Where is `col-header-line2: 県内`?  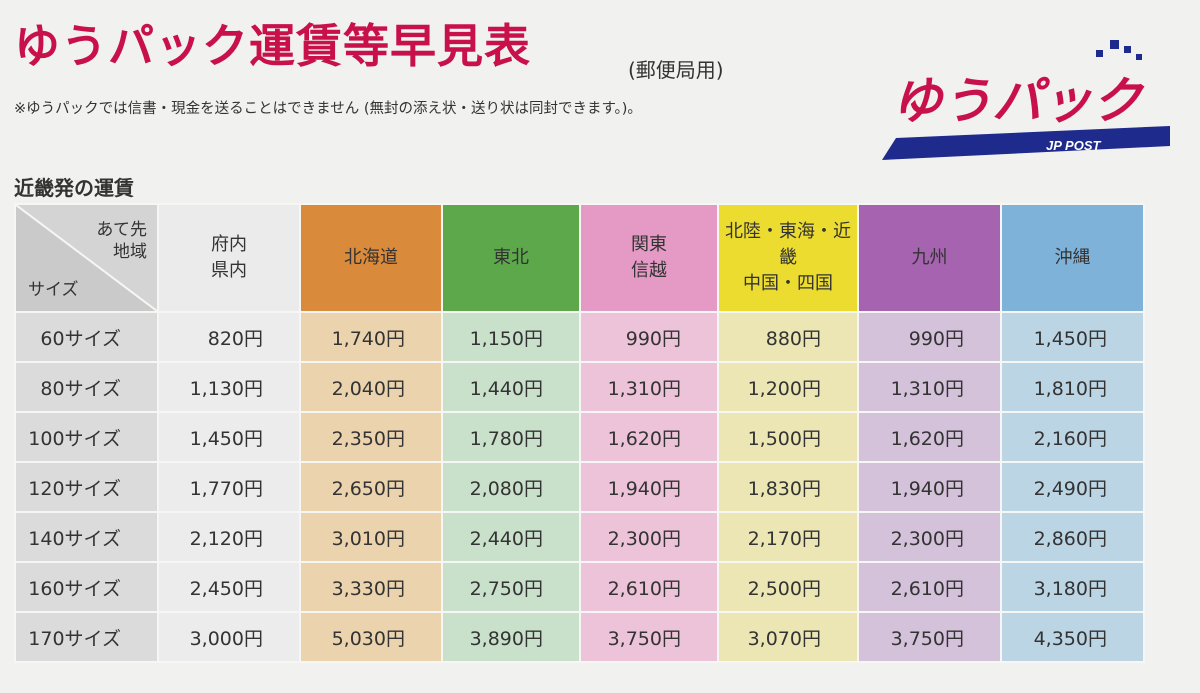
col-header-line2: 県内 is located at coordinates (229, 270).